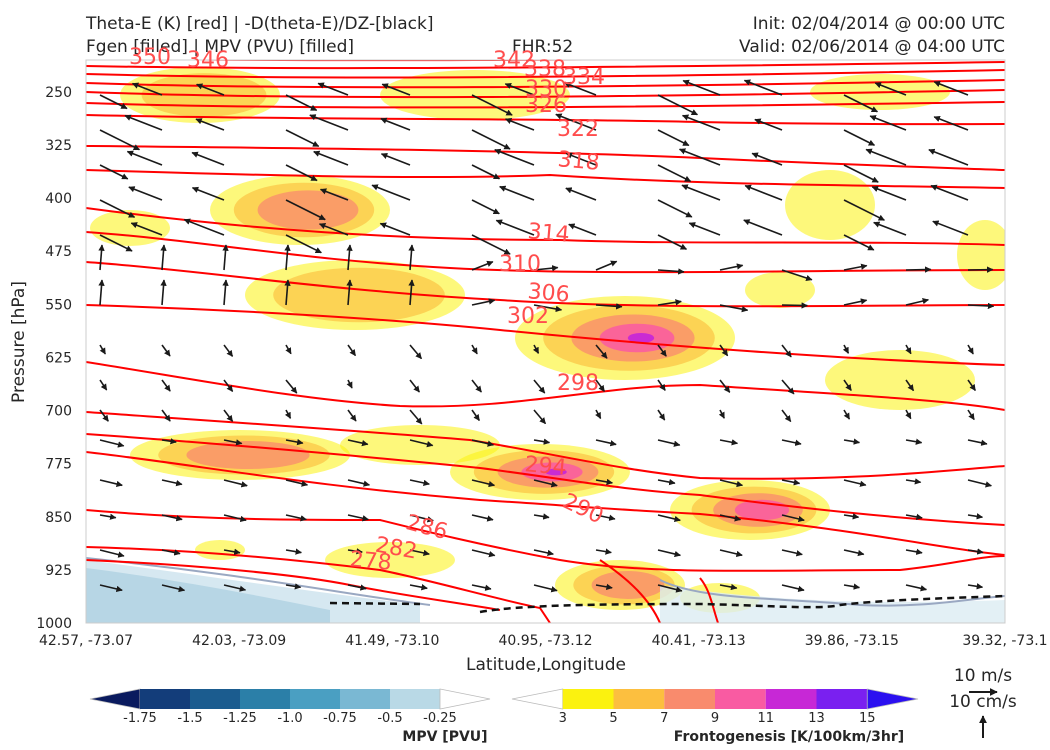  Describe the element at coordinates (584, 77) in the screenshot. I see `theta-e-contour-label: 334` at that location.